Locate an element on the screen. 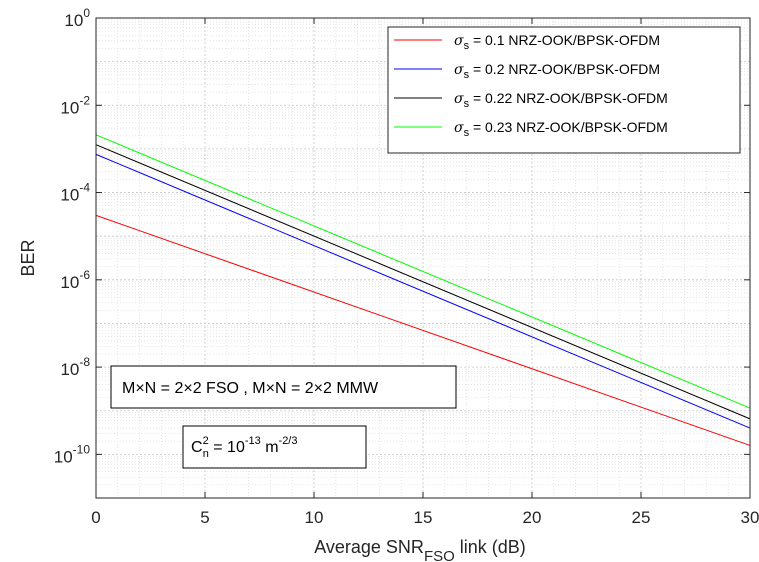  y-tick-label: 10⁻¹⁰ is located at coordinates (72, 454).